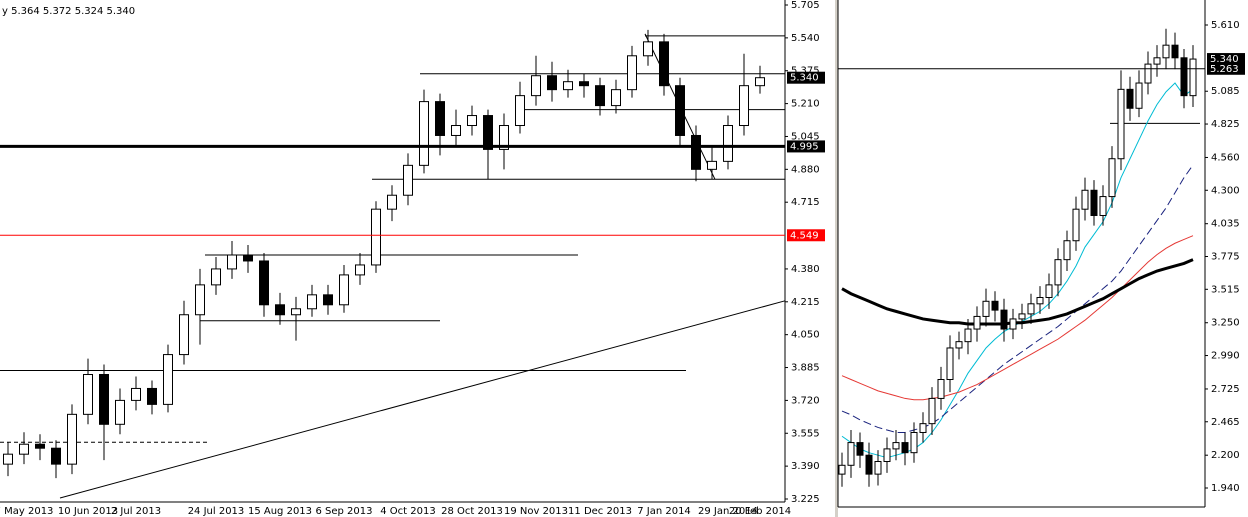 The image size is (1248, 517). What do you see at coordinates (1225, 323) in the screenshot?
I see `y-tick-label: 3.250` at bounding box center [1225, 323].